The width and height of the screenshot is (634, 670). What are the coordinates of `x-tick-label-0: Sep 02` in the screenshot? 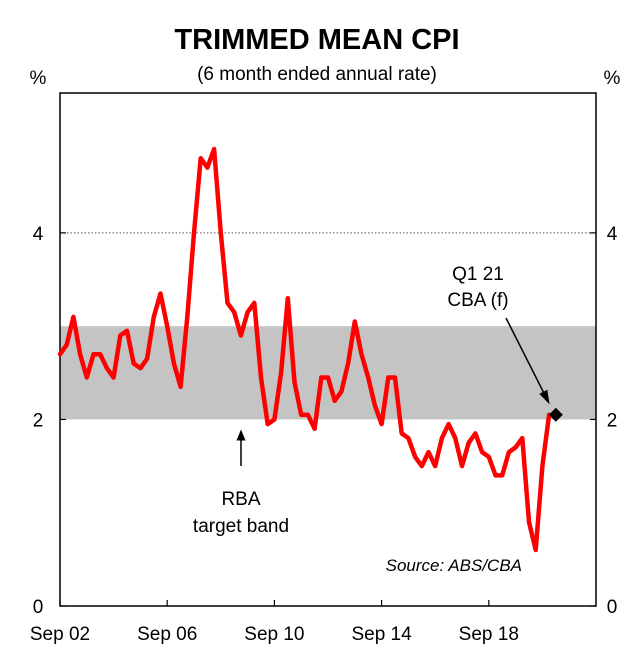 It's located at (60, 634).